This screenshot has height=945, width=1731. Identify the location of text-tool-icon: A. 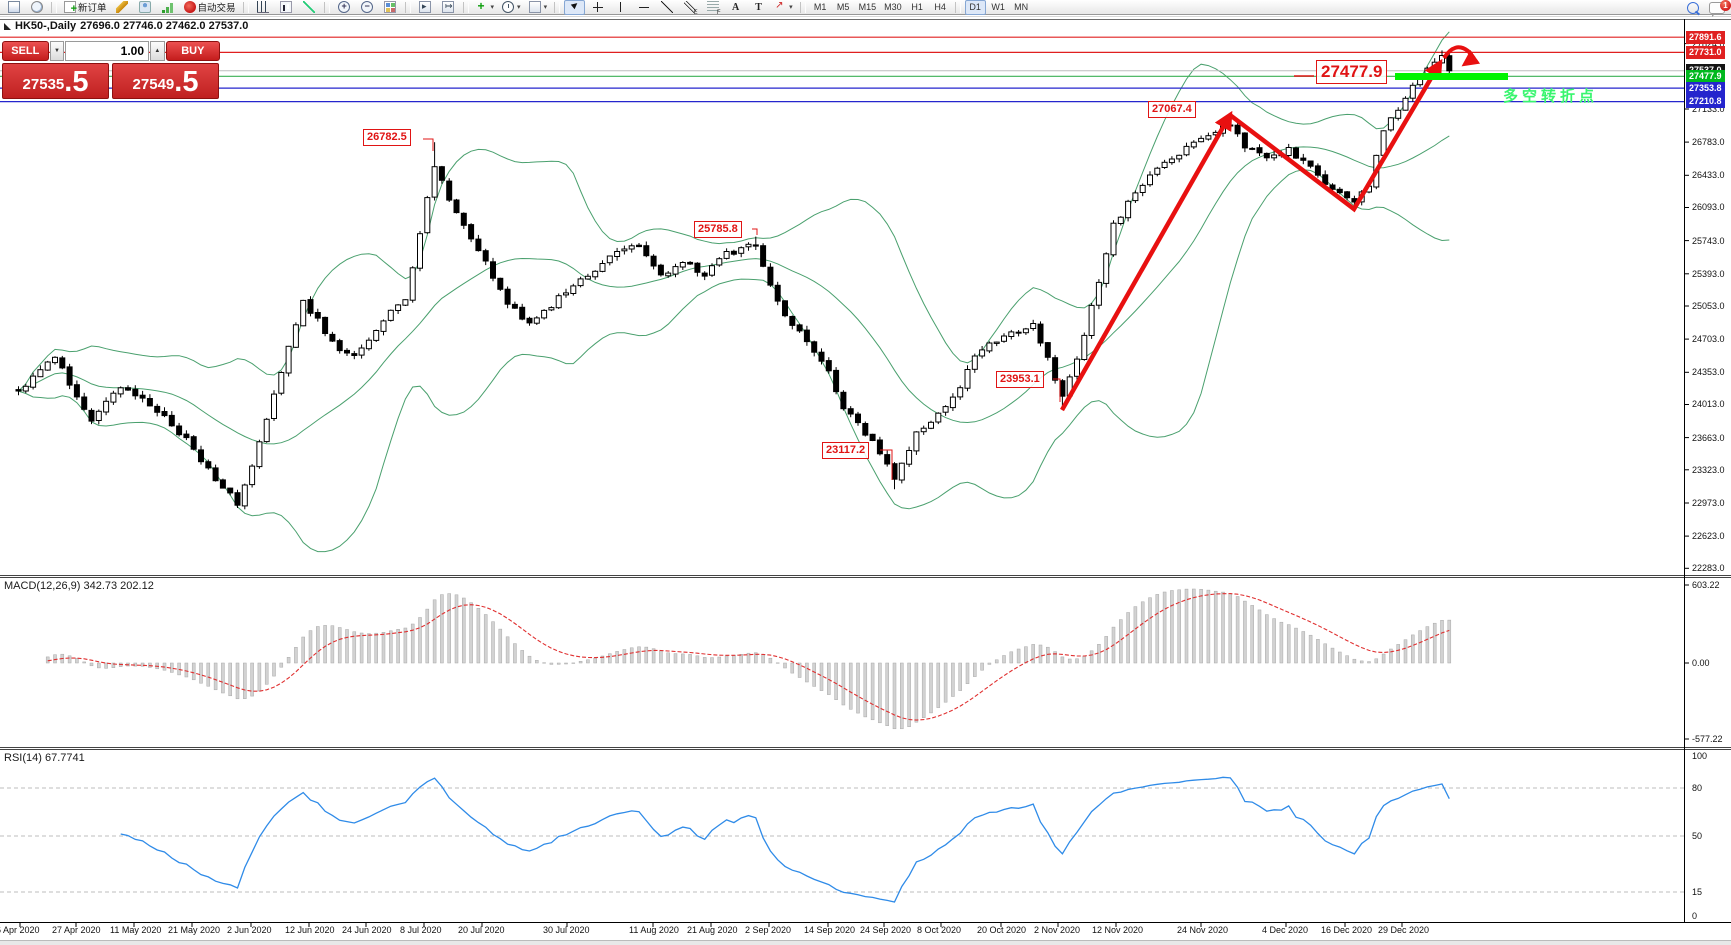
(735, 7).